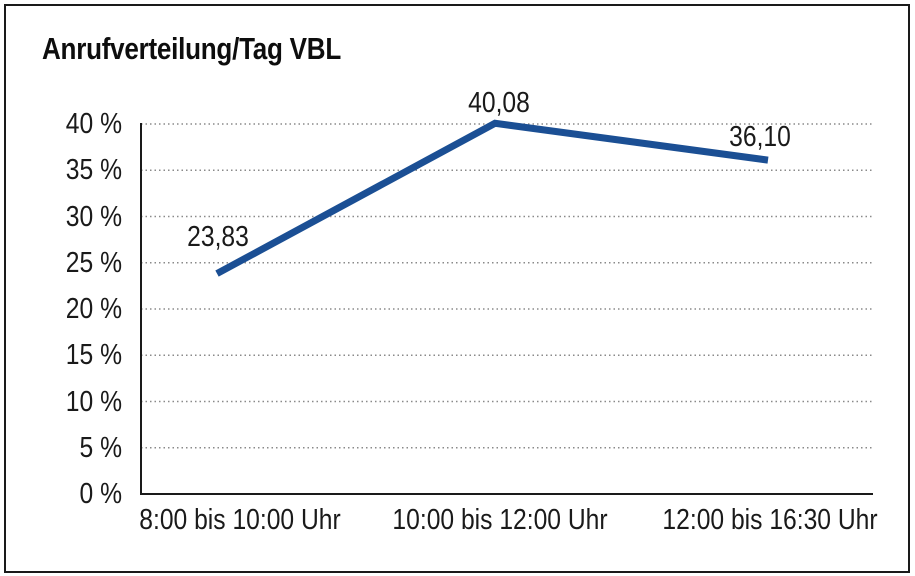  What do you see at coordinates (770, 520) in the screenshot?
I see `x-category-label: 12:00 bis 16:30 Uhr` at bounding box center [770, 520].